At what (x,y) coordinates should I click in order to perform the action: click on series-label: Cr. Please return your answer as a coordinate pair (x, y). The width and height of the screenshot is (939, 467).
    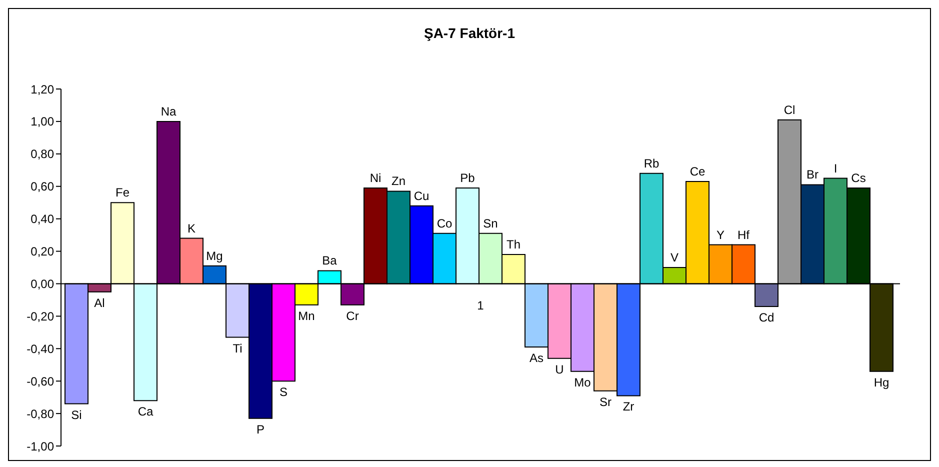
    Looking at the image, I should click on (352, 315).